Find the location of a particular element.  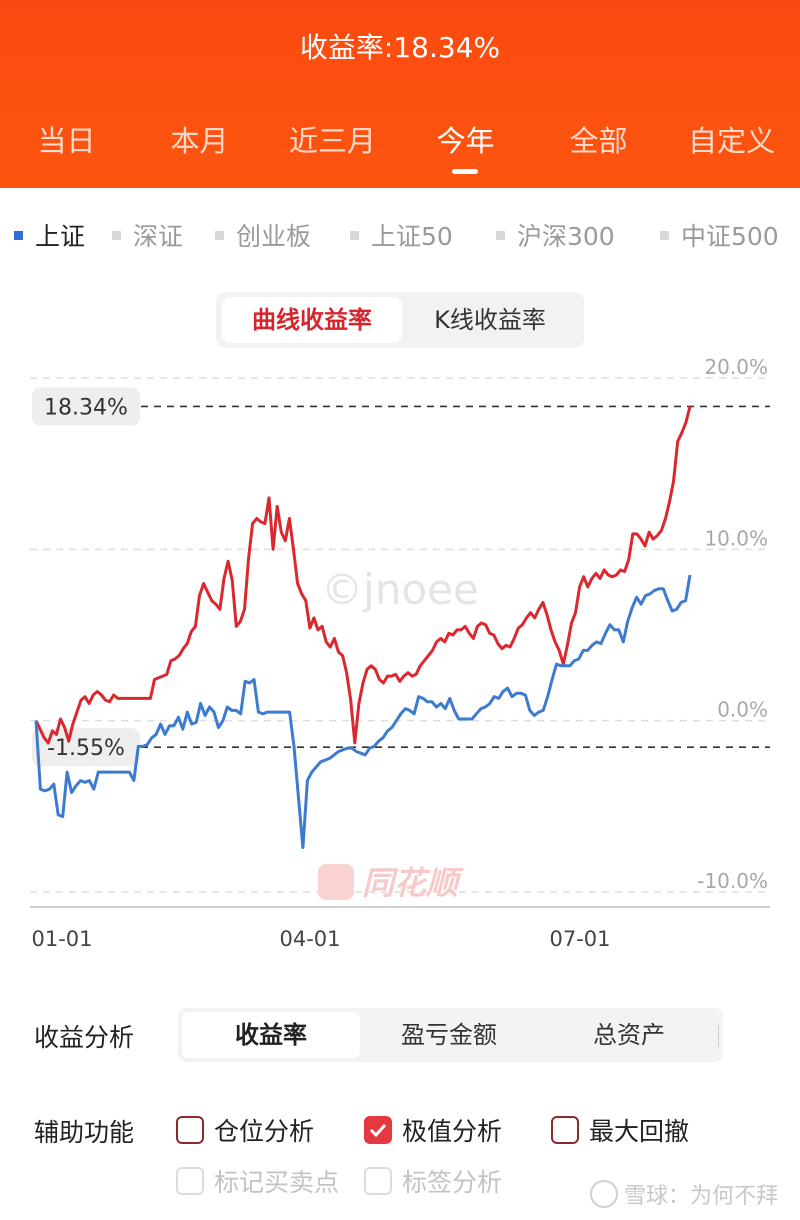

extreme-value-analysis-checkbox: 极值分析 is located at coordinates (433, 1130).